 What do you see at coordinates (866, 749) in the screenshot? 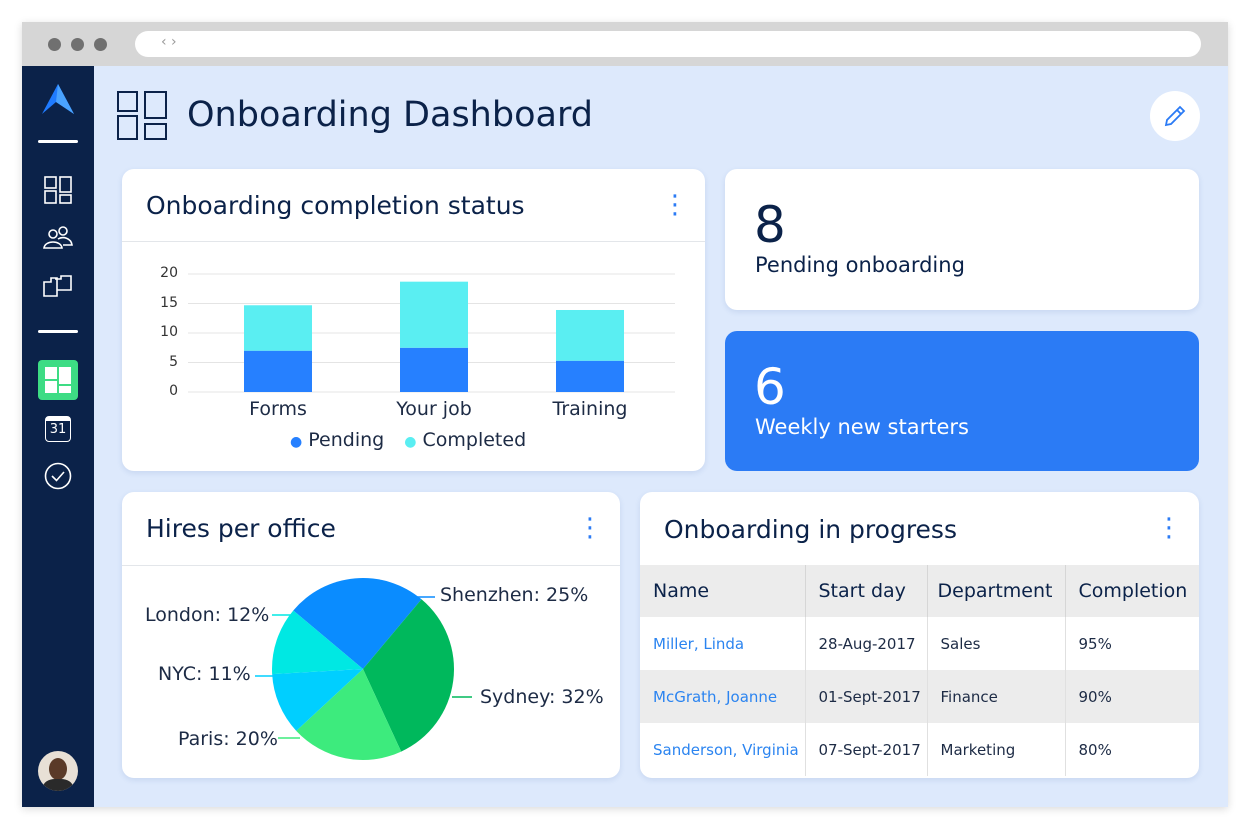
I see `start-day-cell: 07-Sept-2017` at bounding box center [866, 749].